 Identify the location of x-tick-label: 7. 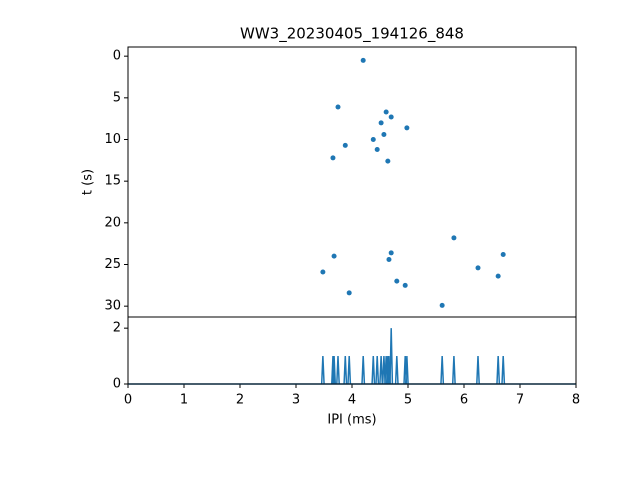
(520, 400).